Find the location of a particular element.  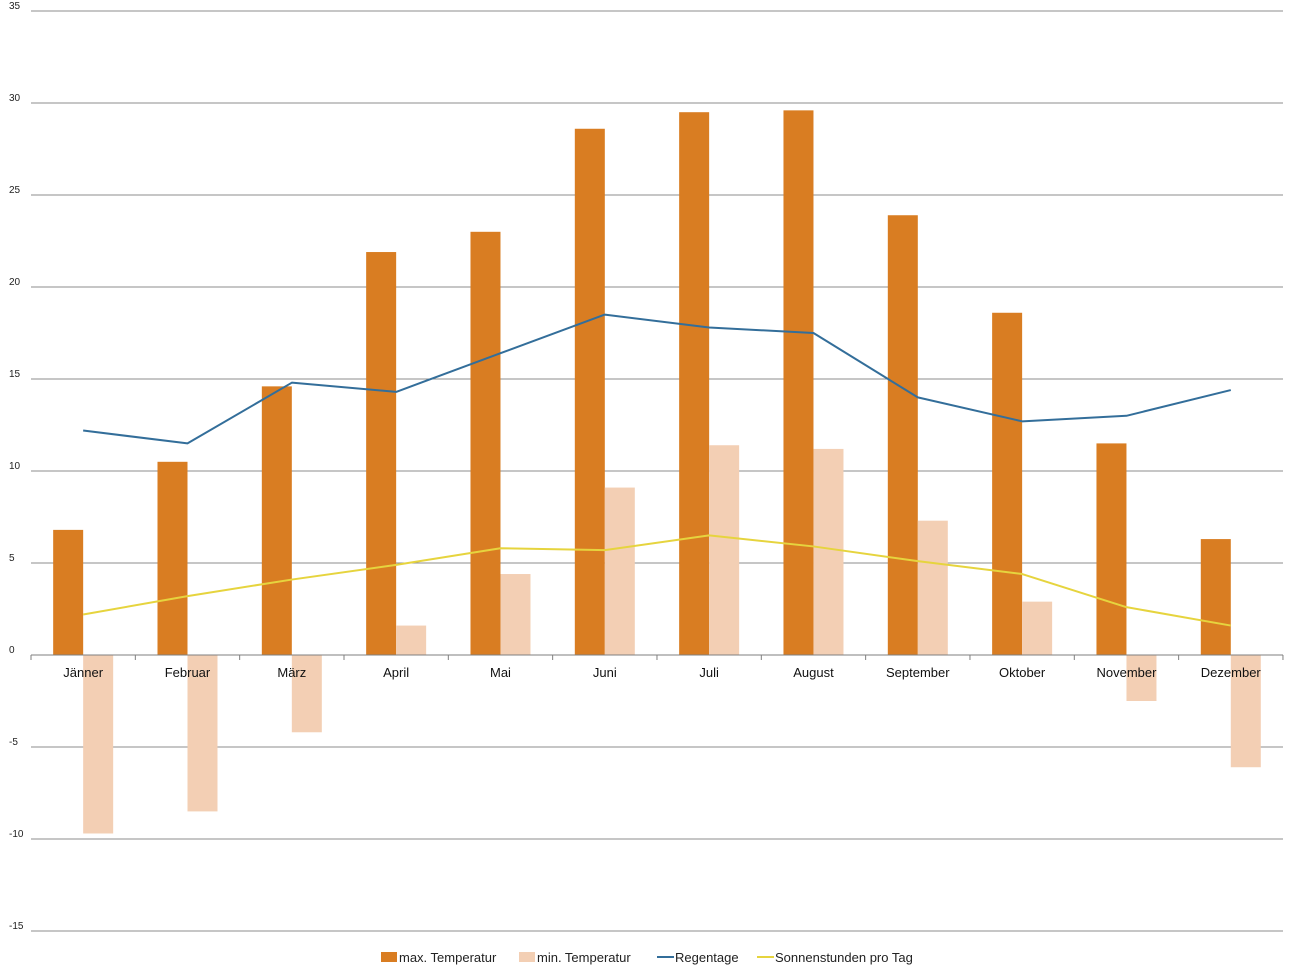

legend-label: max. Temperatur is located at coordinates (448, 957).